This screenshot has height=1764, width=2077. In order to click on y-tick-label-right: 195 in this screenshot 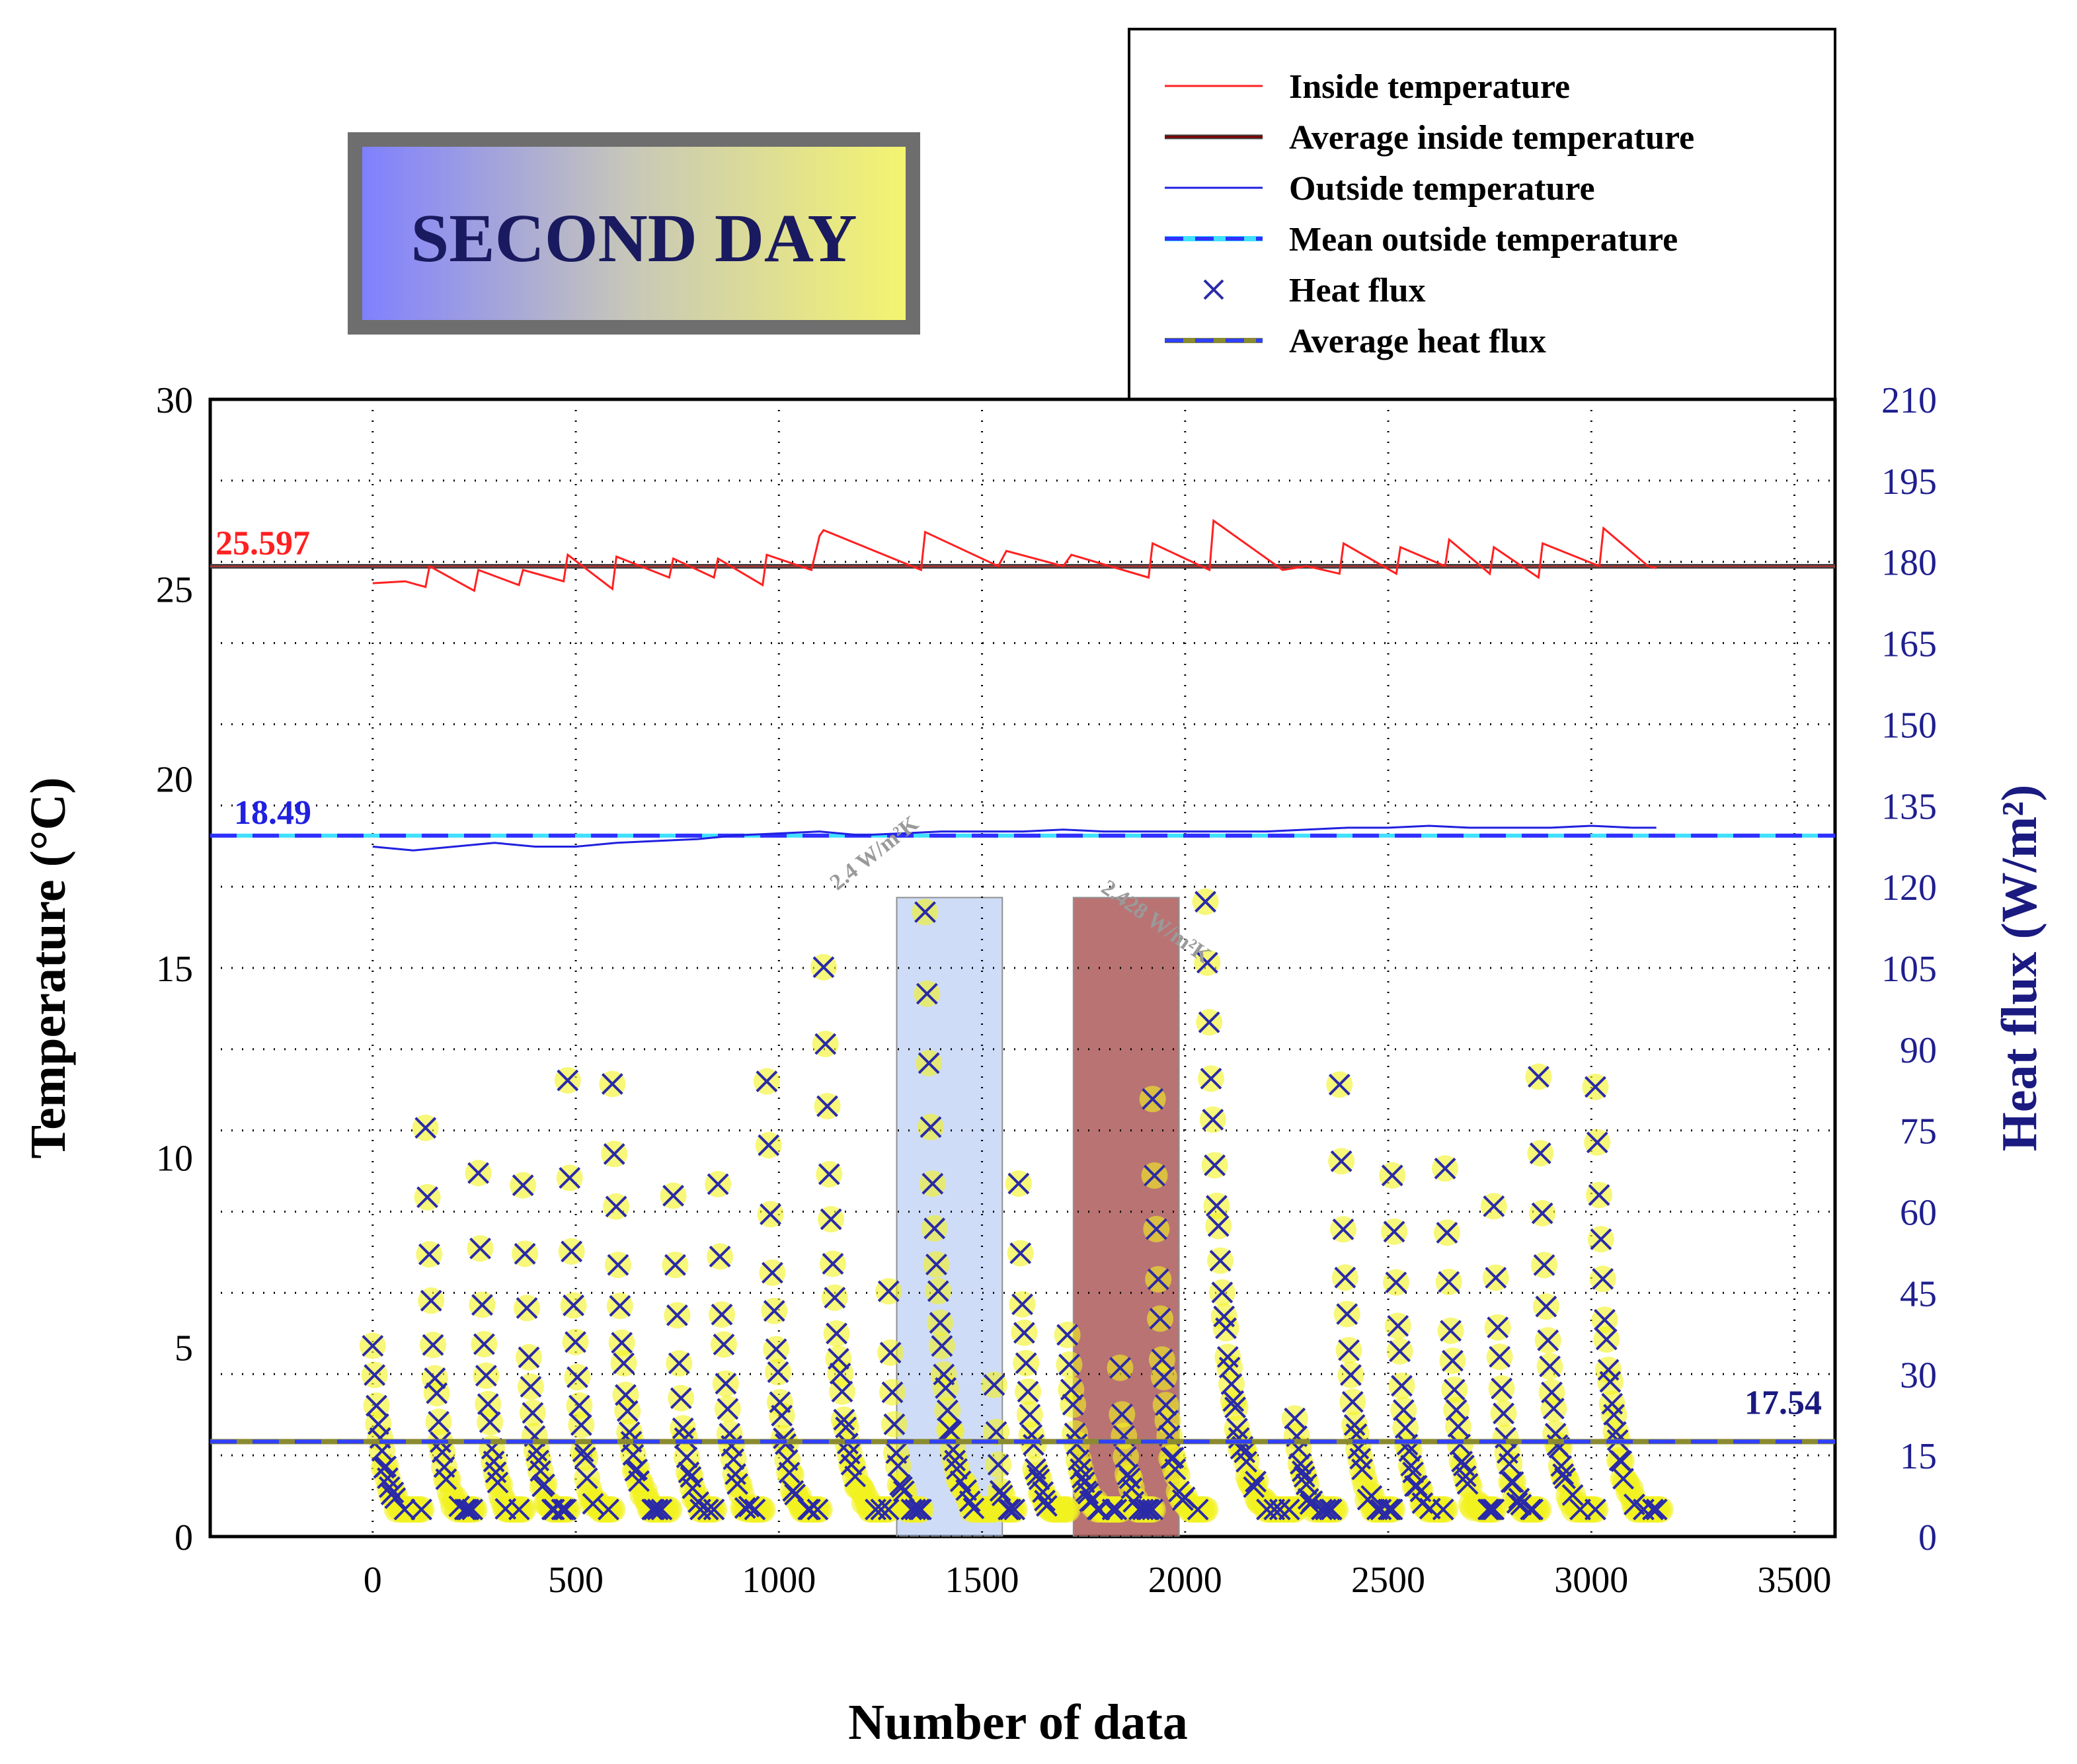, I will do `click(1909, 482)`.